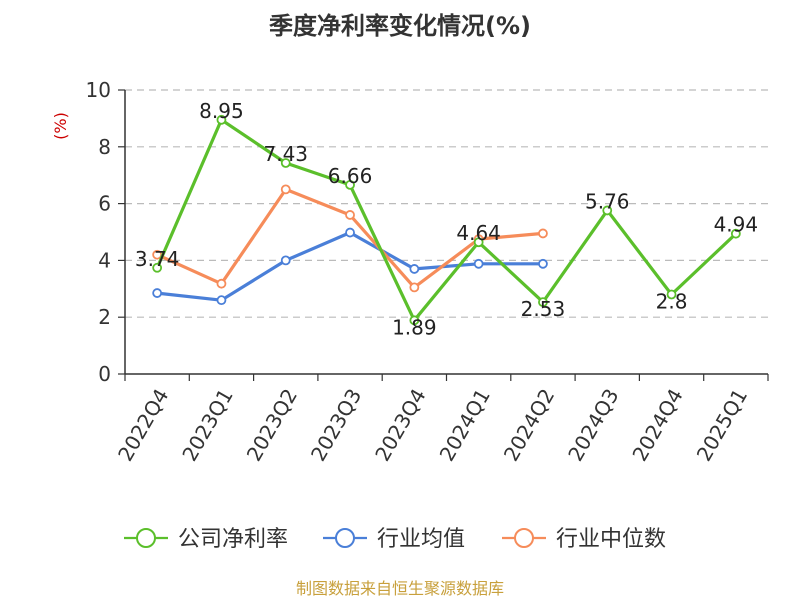 The height and width of the screenshot is (600, 800). I want to click on series-1-point-2024Q1, so click(478, 263).